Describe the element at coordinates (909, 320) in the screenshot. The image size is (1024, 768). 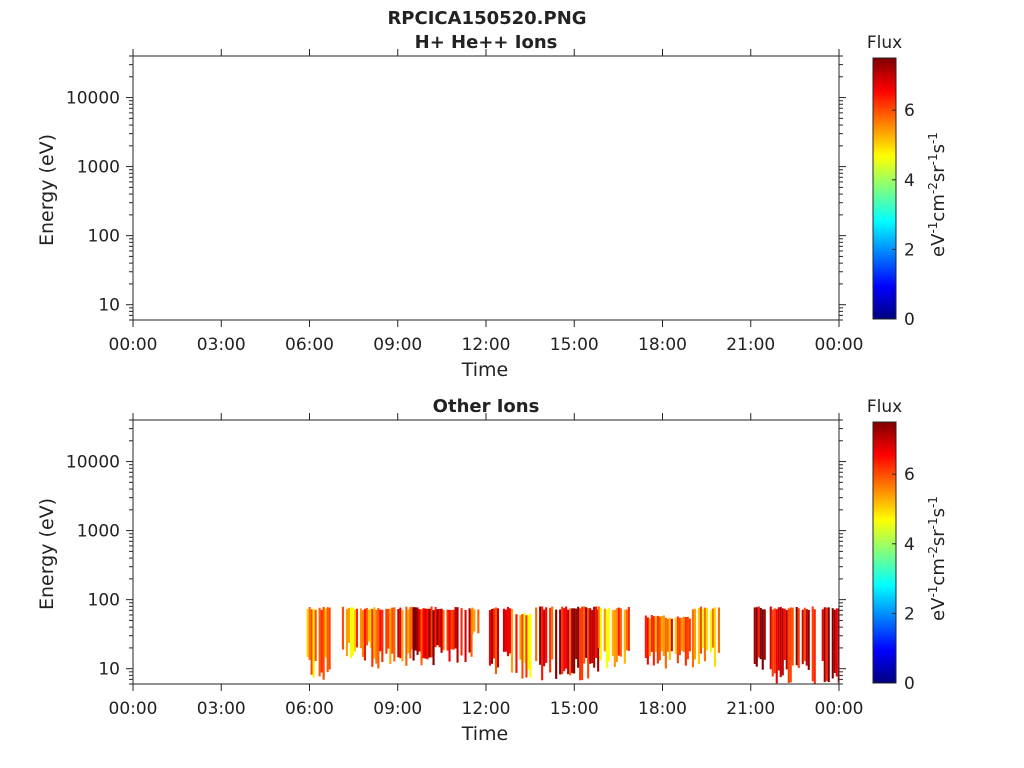
I see `colorbar-tick-label: 0` at that location.